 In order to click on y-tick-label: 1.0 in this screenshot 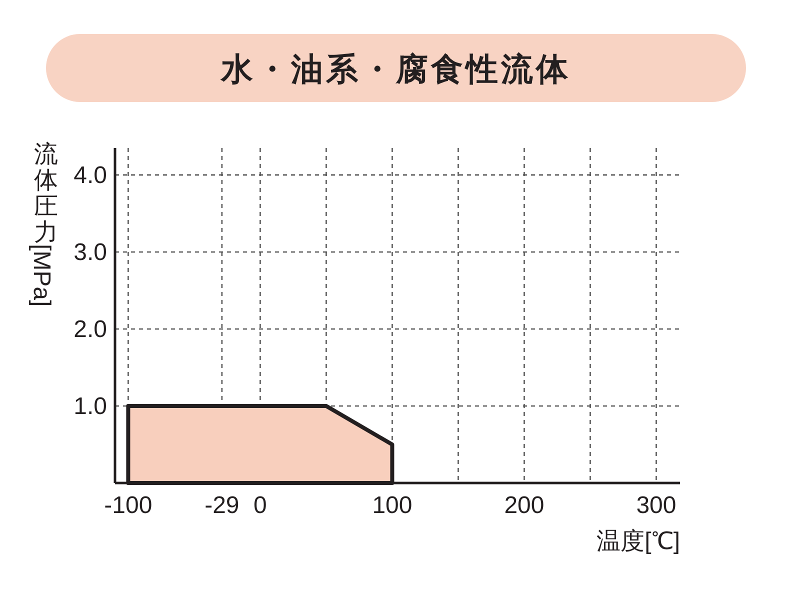, I will do `click(90, 406)`.